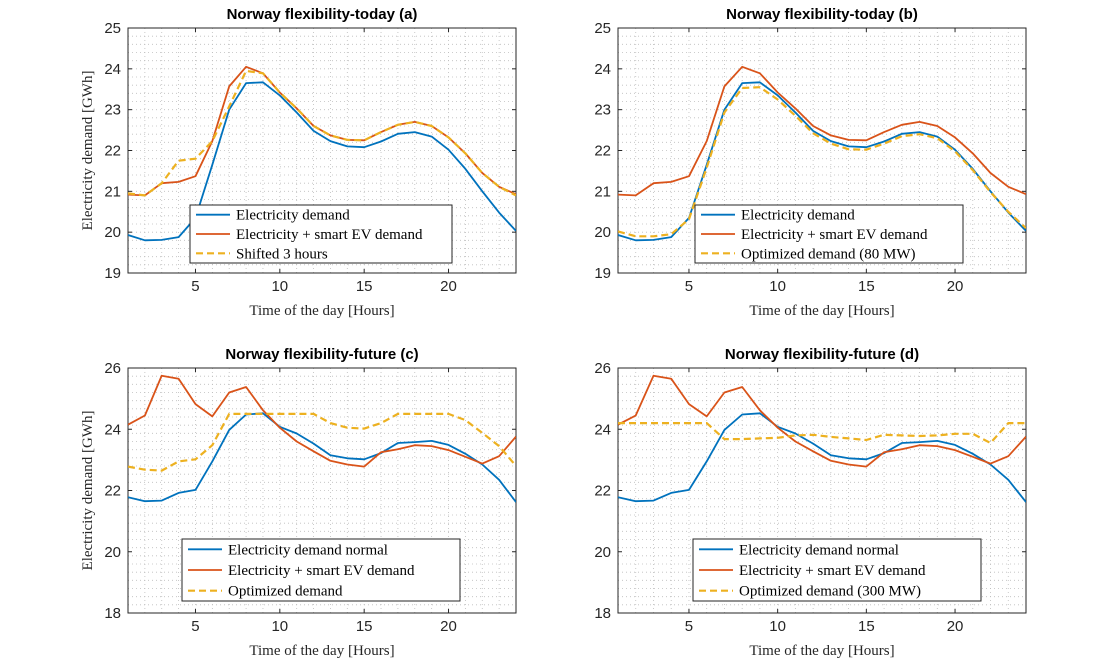 The width and height of the screenshot is (1100, 663). What do you see at coordinates (322, 14) in the screenshot?
I see `chart-title: Norway flexibility-today (a)` at bounding box center [322, 14].